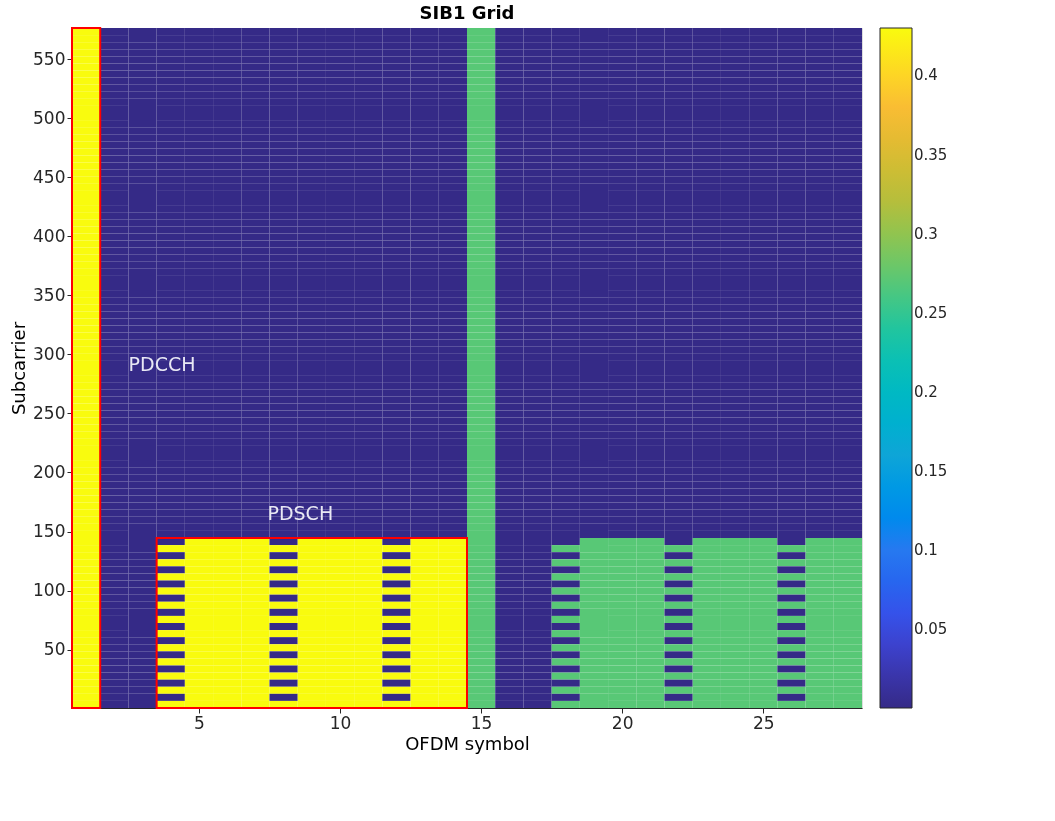 Image resolution: width=1055 pixels, height=821 pixels. Describe the element at coordinates (49, 471) in the screenshot. I see `y-tick-label: 200` at that location.